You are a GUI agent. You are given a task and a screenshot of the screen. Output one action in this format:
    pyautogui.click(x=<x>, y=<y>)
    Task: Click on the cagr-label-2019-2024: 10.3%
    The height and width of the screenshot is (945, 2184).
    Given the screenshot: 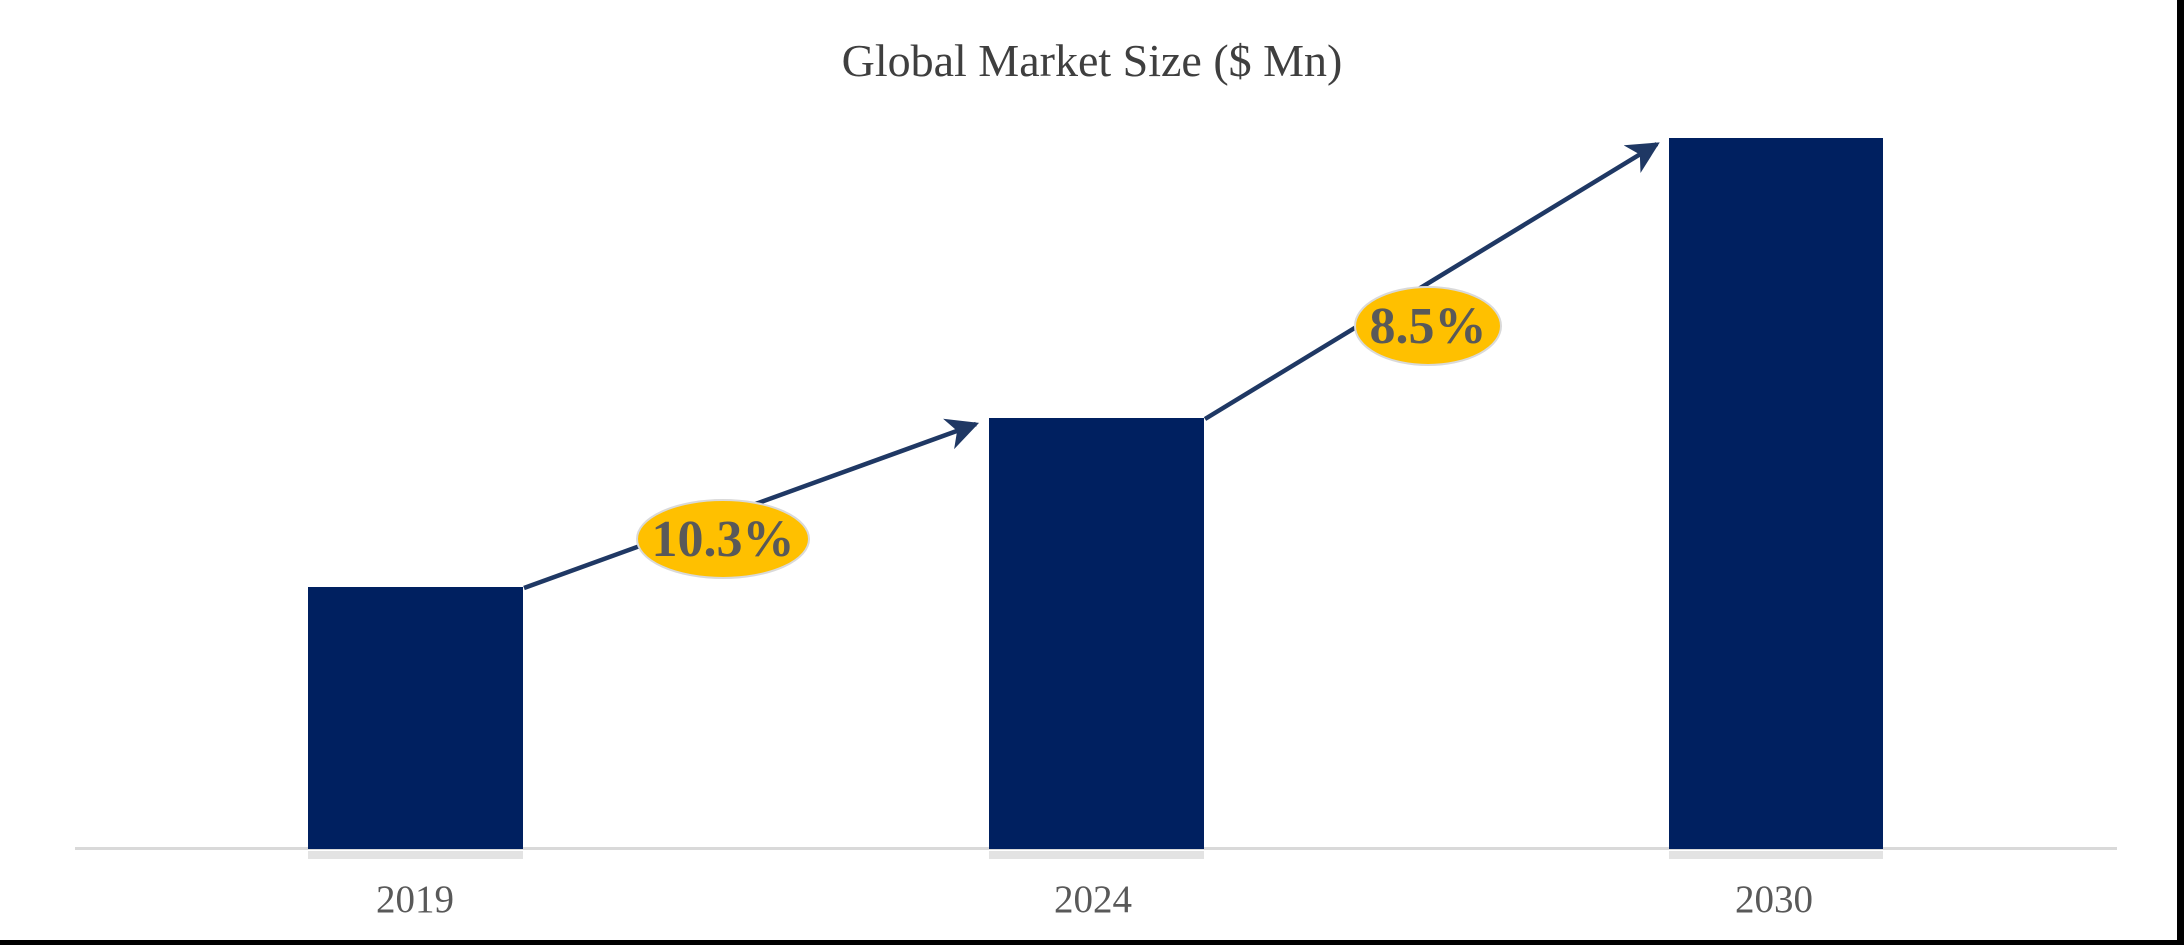 What is the action you would take?
    pyautogui.click(x=723, y=539)
    